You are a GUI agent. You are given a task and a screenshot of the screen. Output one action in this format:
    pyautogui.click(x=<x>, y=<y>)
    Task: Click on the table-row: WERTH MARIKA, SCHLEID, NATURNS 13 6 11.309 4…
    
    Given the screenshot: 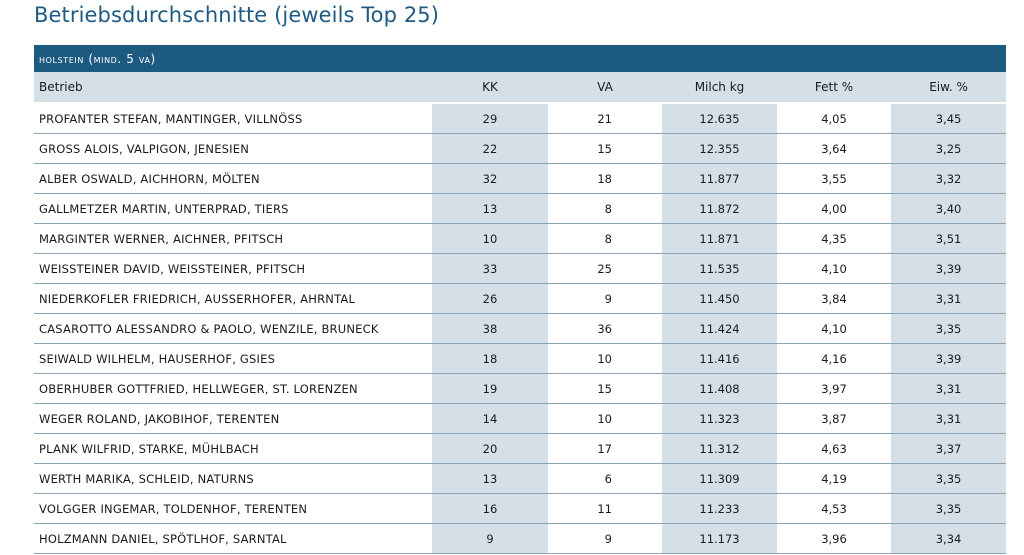 What is the action you would take?
    pyautogui.click(x=520, y=478)
    